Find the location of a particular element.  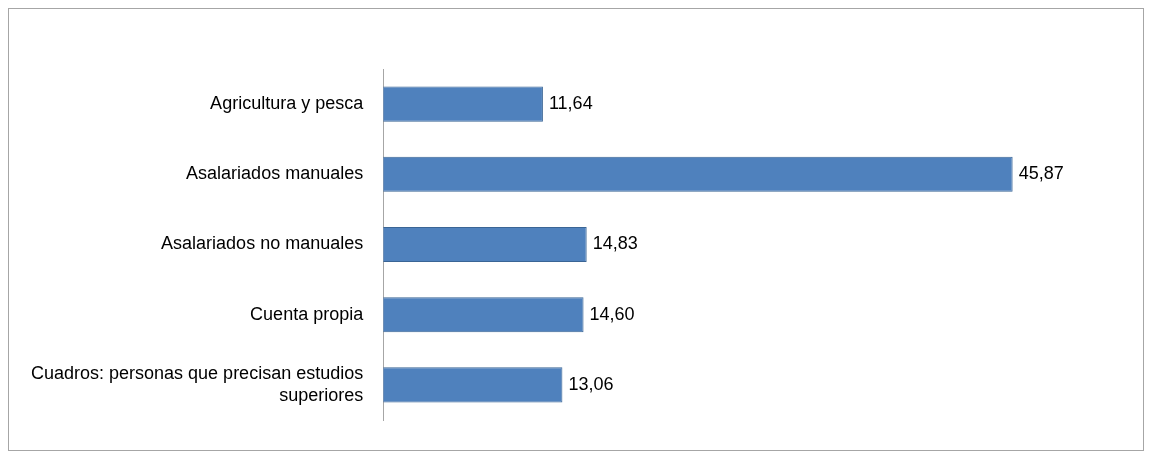

y-tick-label: Asalariados no manuales is located at coordinates (262, 243).